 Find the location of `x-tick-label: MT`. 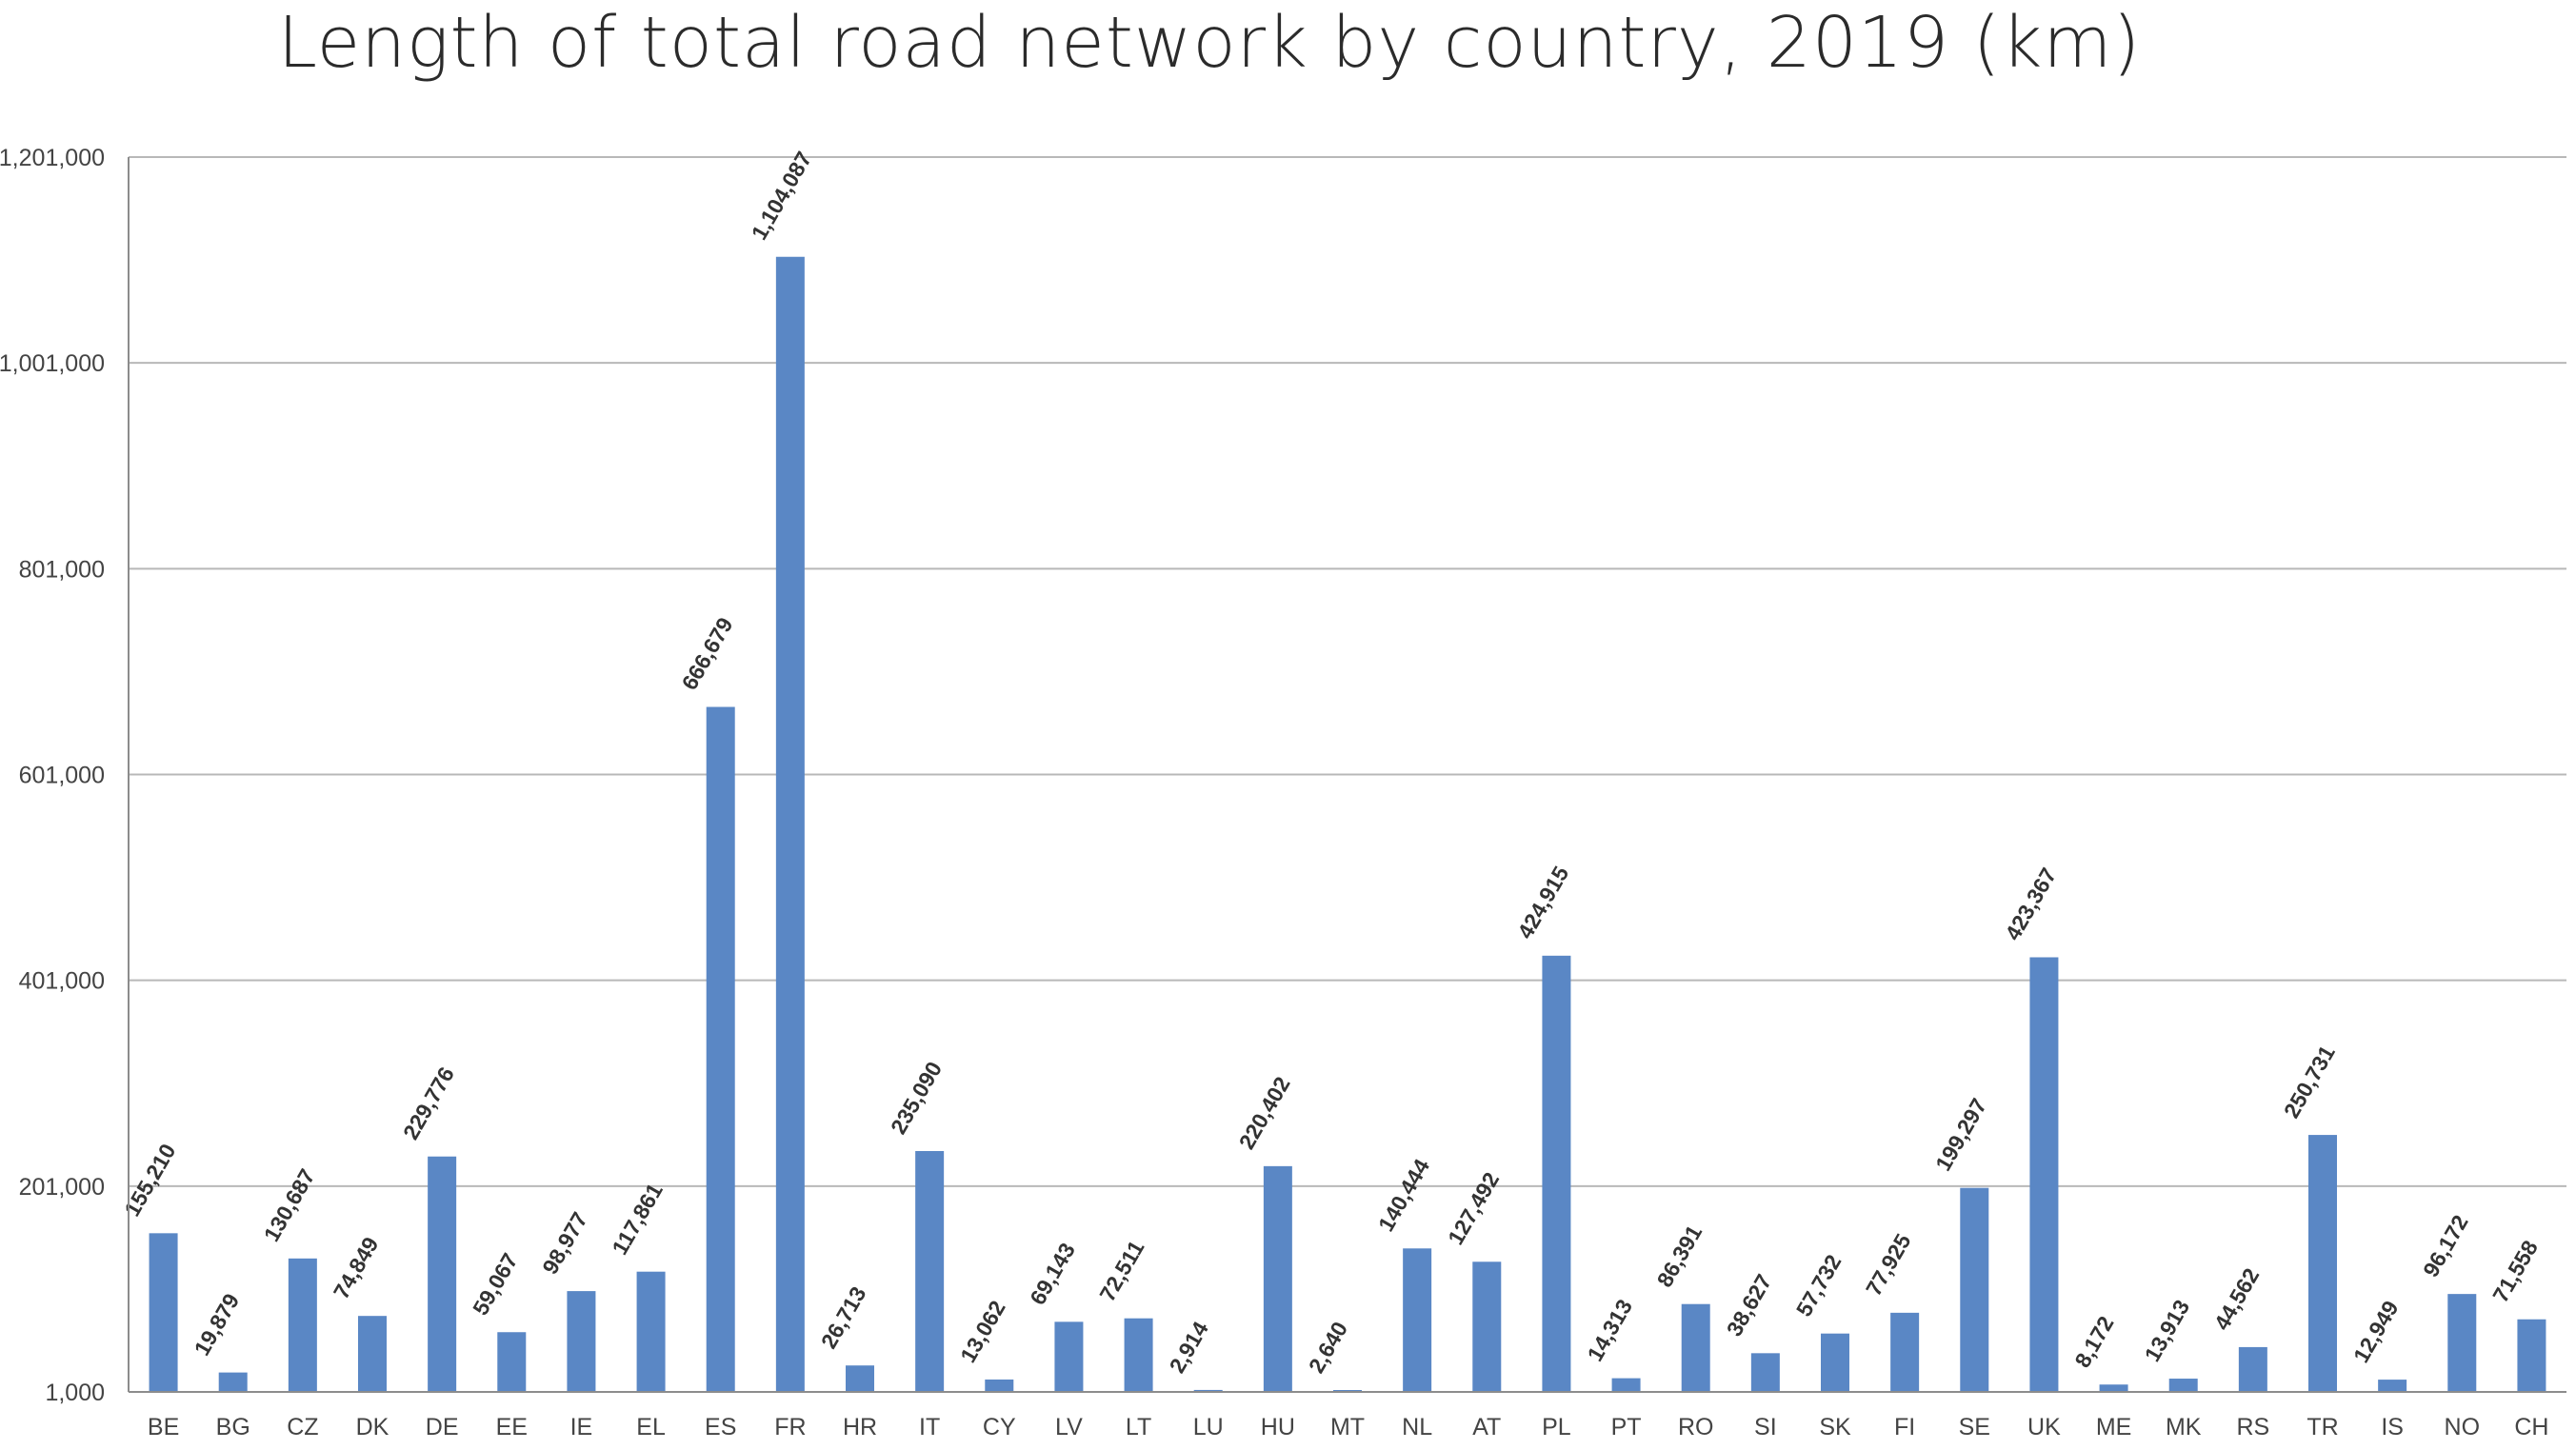

x-tick-label: MT is located at coordinates (1347, 1427).